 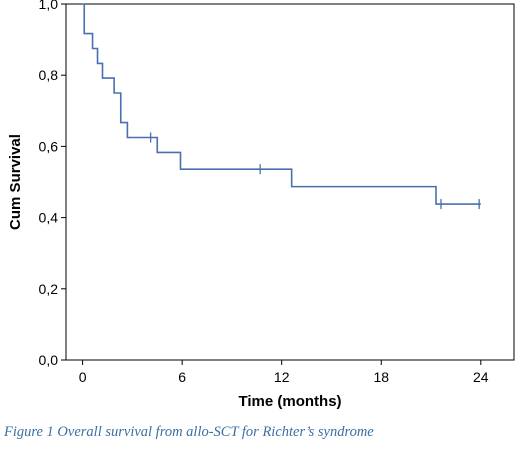 I want to click on x-tick-label: 18, so click(x=381, y=377).